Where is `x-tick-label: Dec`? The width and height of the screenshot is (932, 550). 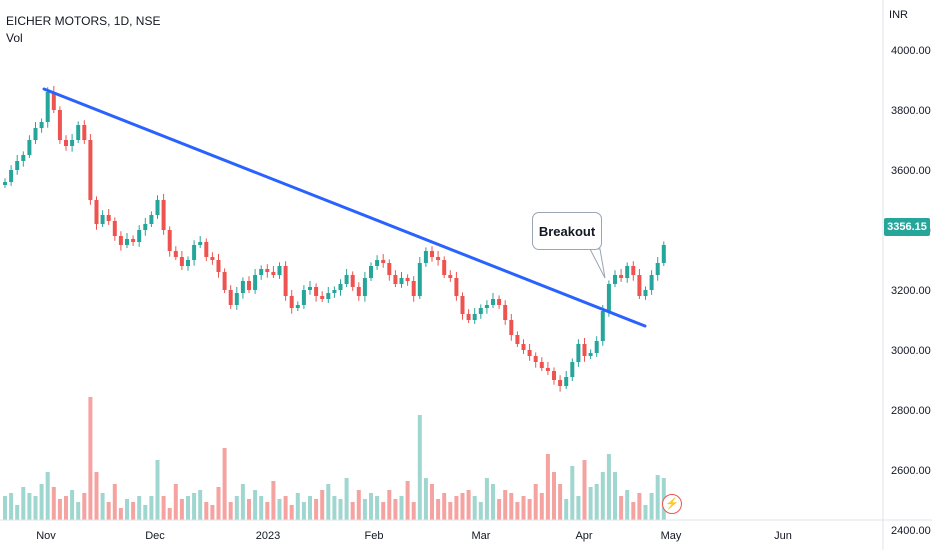
x-tick-label: Dec is located at coordinates (155, 536).